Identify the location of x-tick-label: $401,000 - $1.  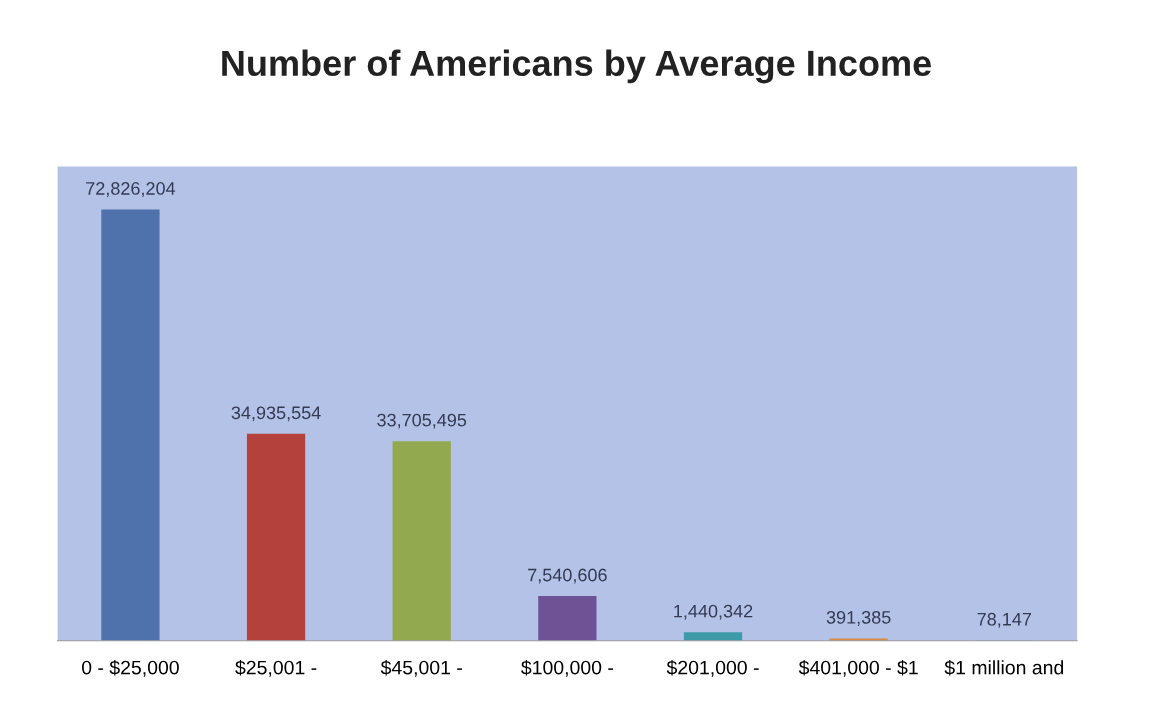
(858, 668).